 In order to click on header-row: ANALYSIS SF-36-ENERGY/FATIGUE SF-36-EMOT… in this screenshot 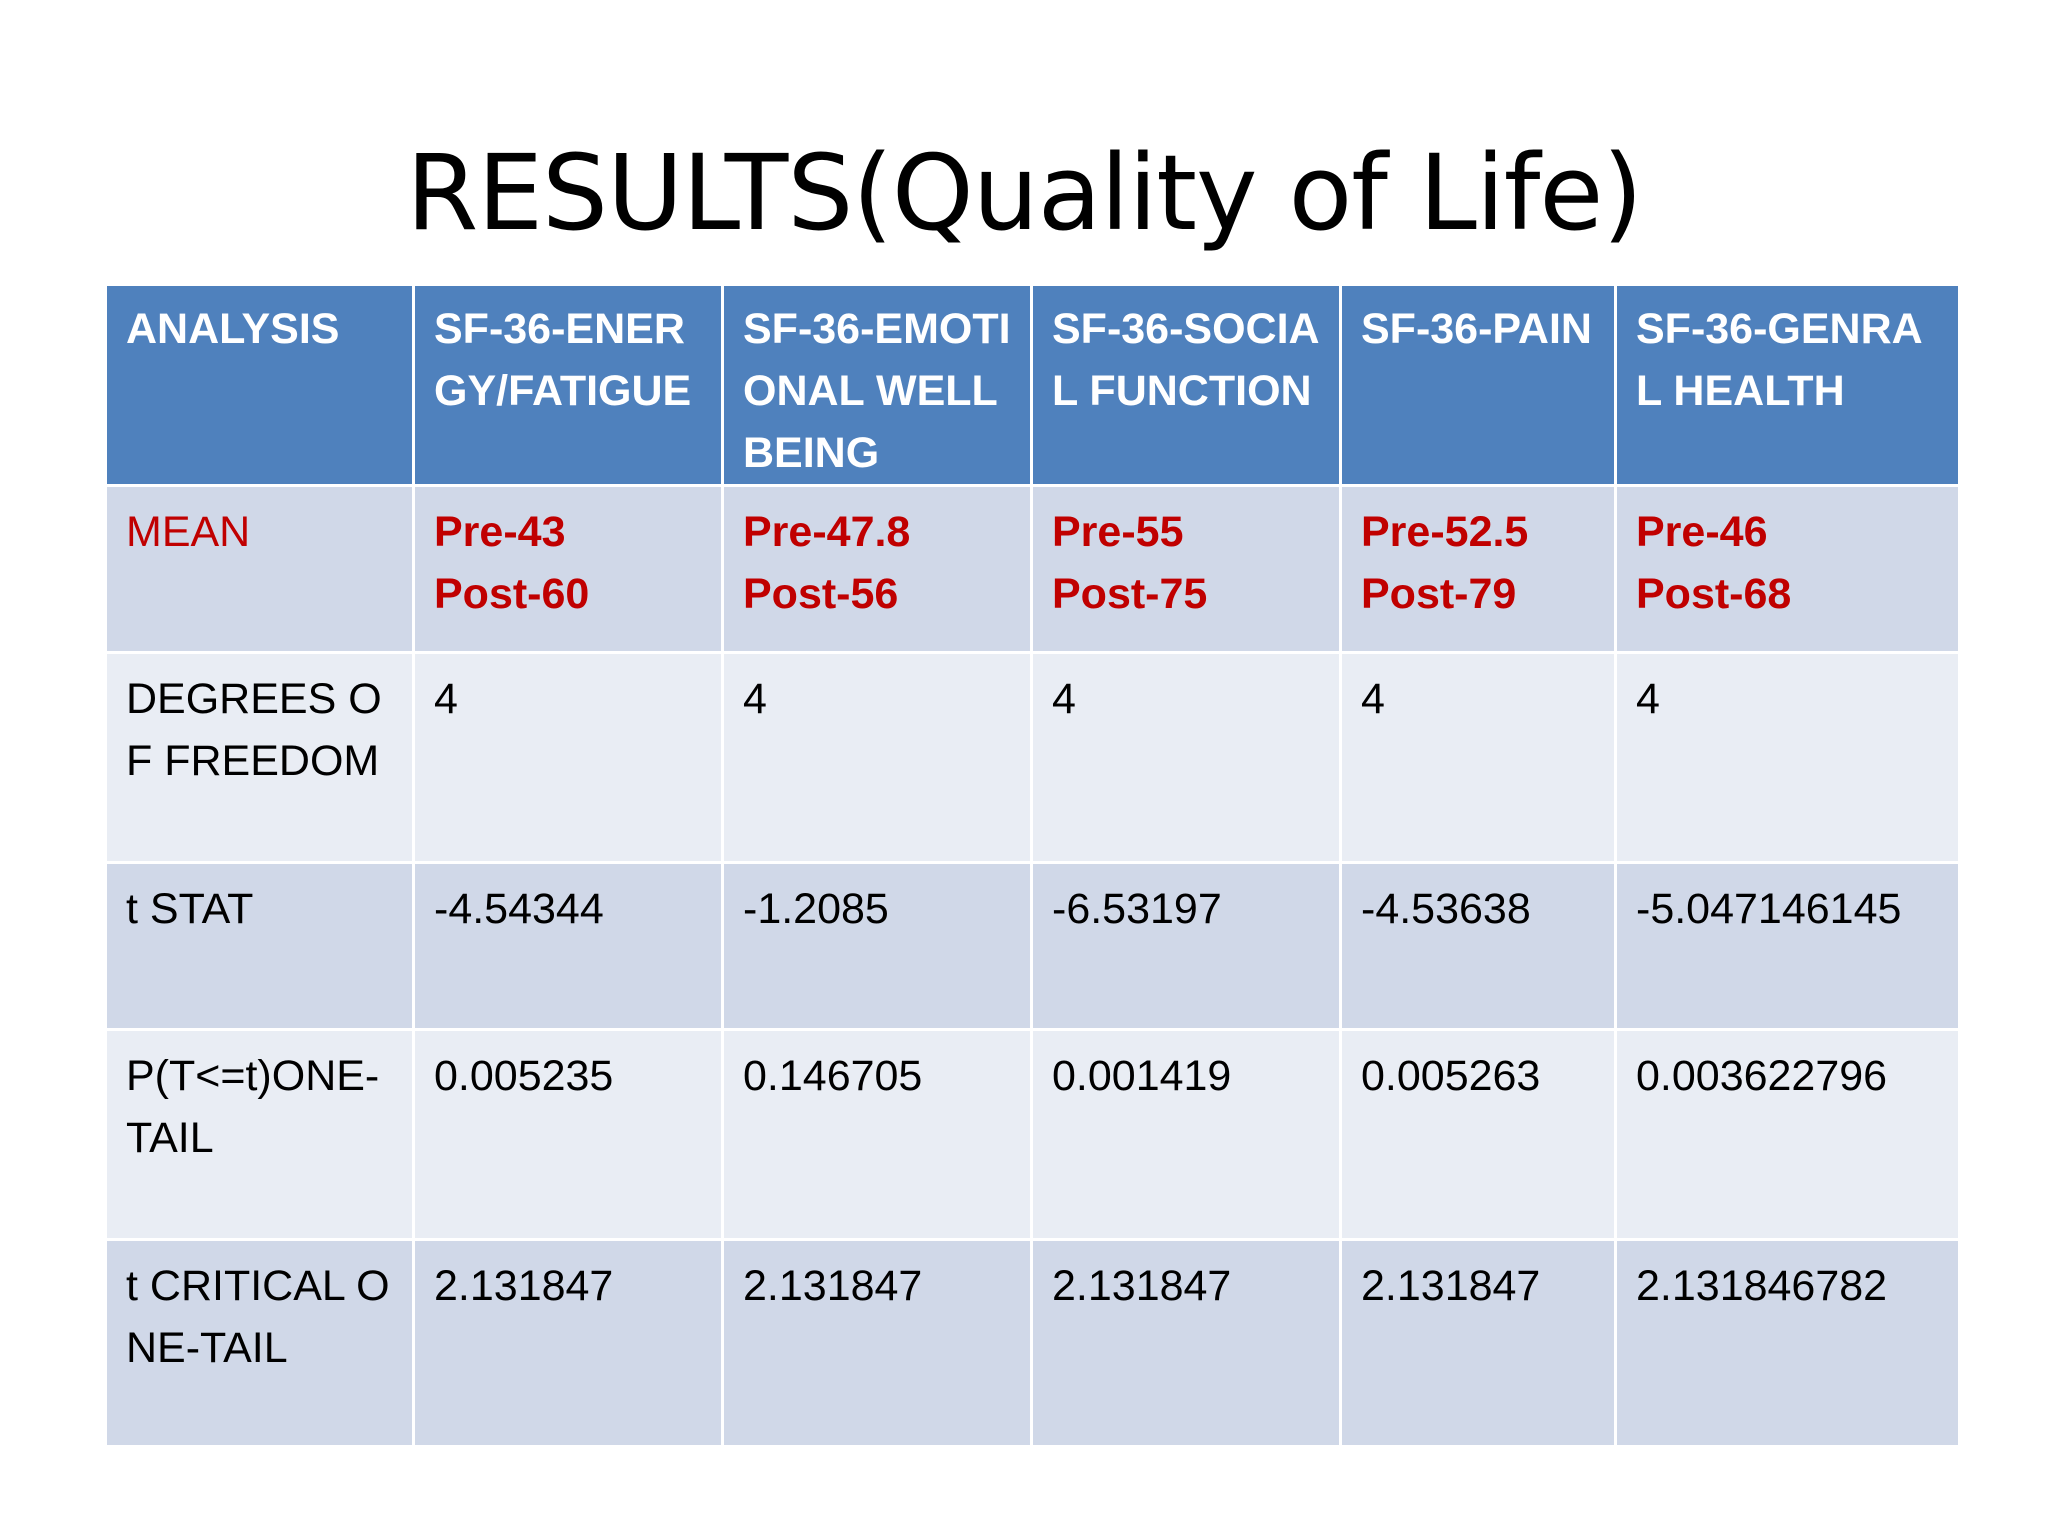, I will do `click(1032, 385)`.